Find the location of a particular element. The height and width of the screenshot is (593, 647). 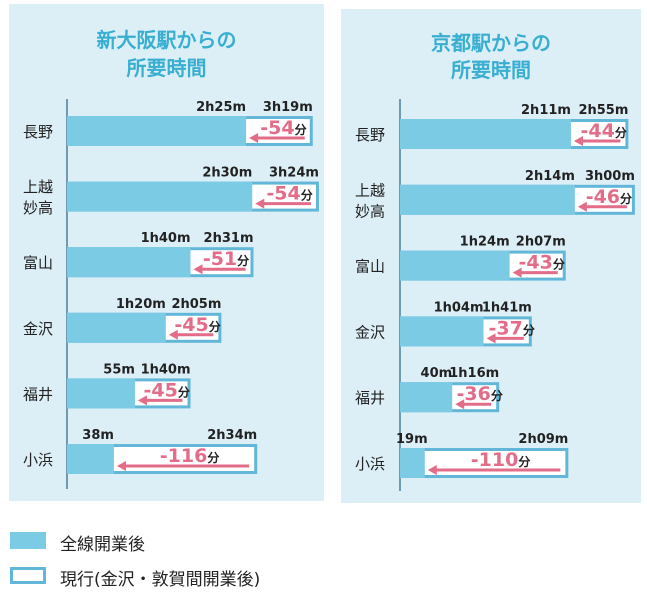

value-label-new-line: 2h14m is located at coordinates (550, 176).